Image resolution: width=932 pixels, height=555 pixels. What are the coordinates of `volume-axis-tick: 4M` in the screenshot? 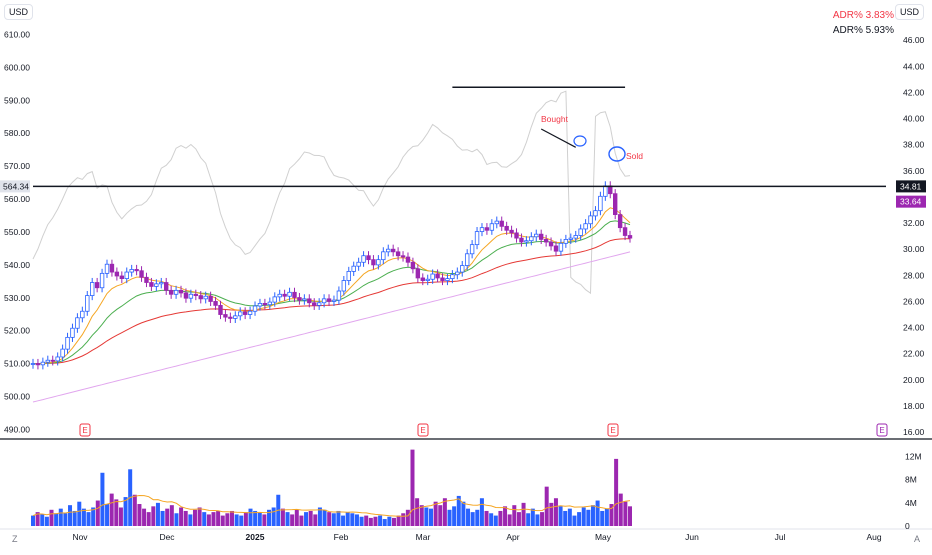 It's located at (911, 503).